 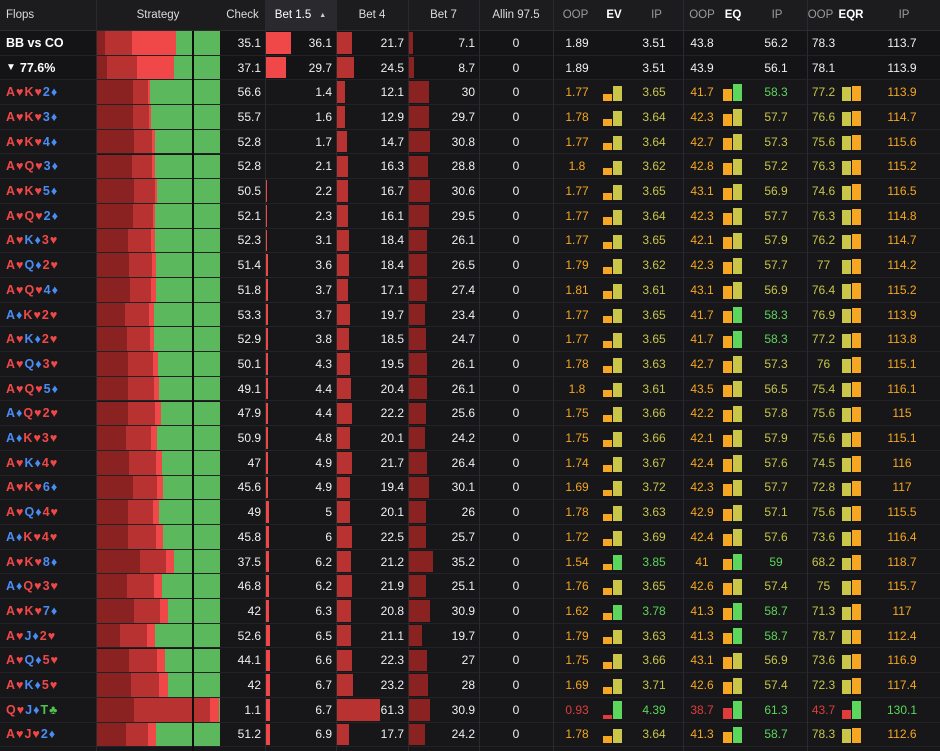 I want to click on header-bet7: Bet 7, so click(x=443, y=15).